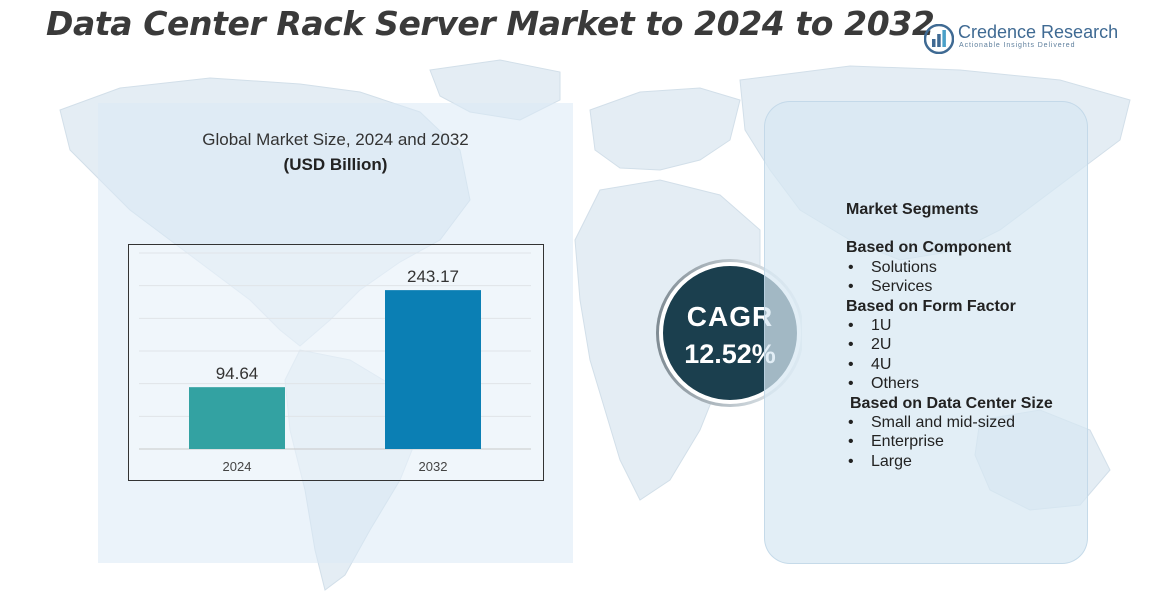 The width and height of the screenshot is (1168, 610). Describe the element at coordinates (966, 344) in the screenshot. I see `segment-item: • 2U` at that location.